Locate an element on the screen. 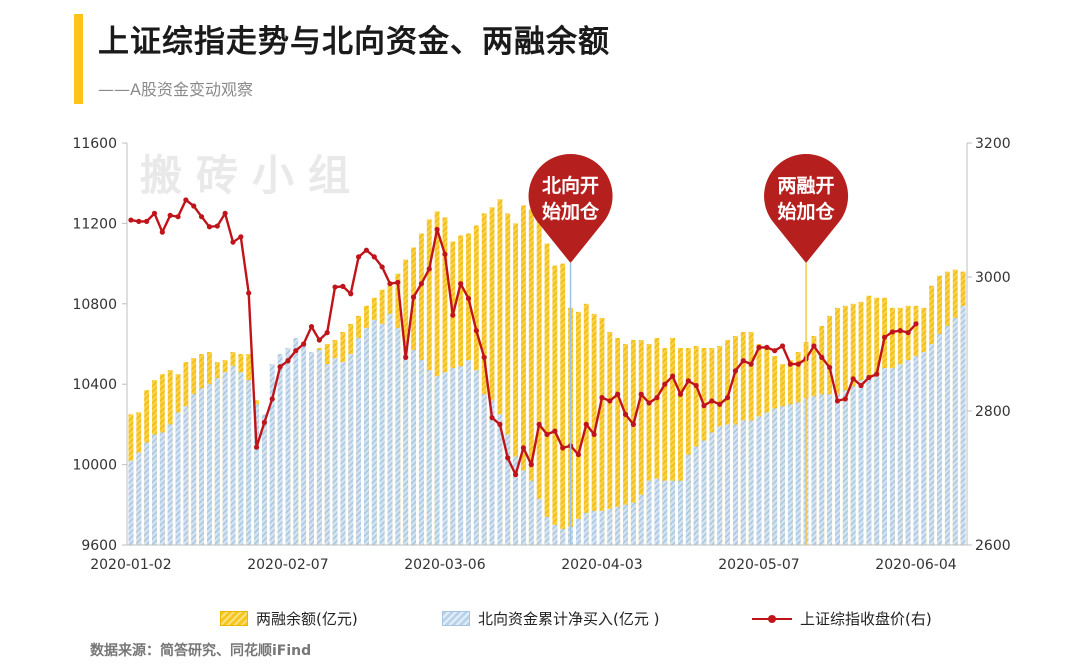  legend-swatch-index is located at coordinates (772, 618).